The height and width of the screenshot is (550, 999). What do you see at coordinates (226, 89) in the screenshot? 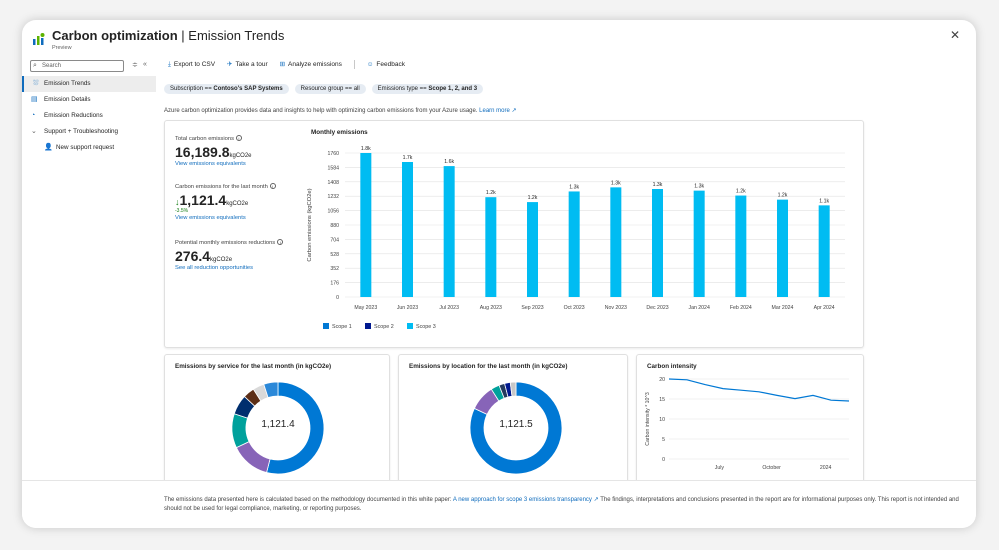
I see `subscription-filter: Subscription == Contoso's SAP Systems` at bounding box center [226, 89].